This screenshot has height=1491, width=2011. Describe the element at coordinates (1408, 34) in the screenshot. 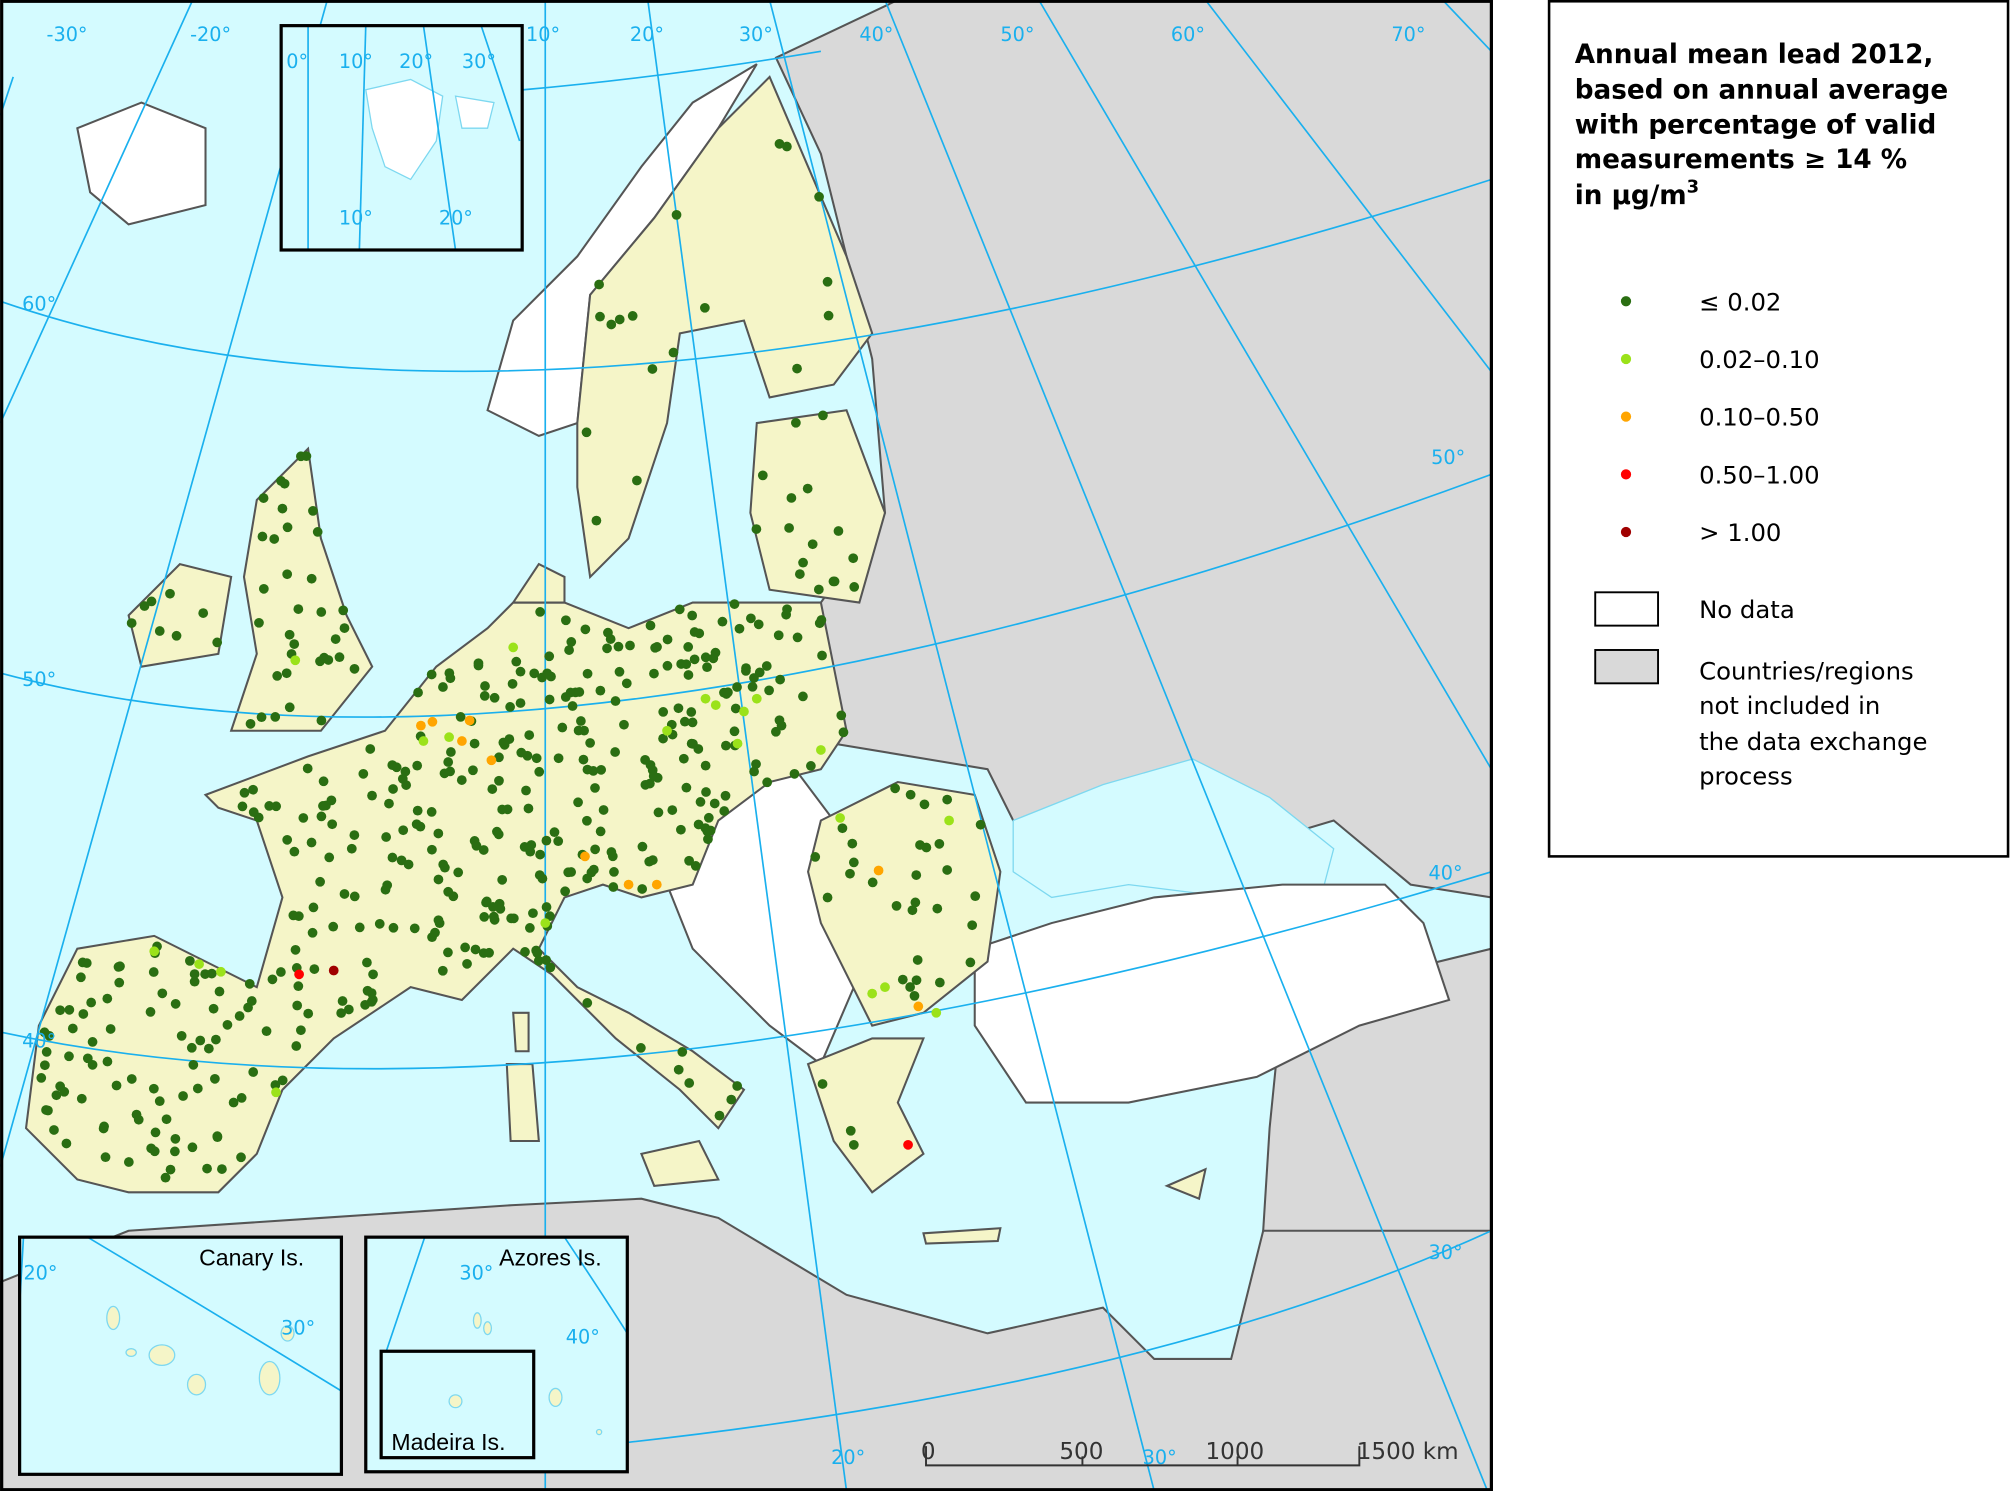

I see `lon-label: 70°` at that location.